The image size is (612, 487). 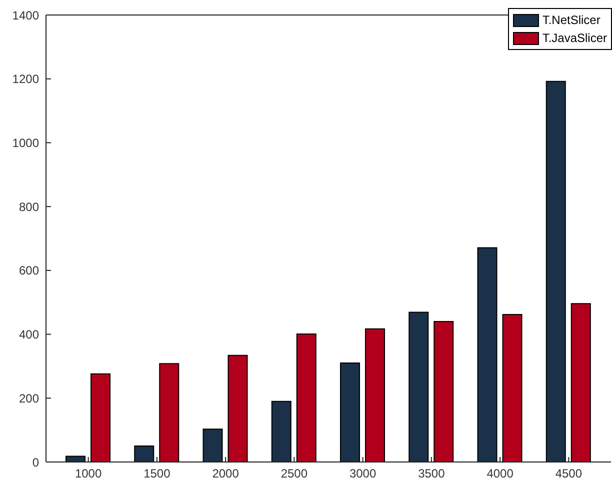 What do you see at coordinates (29, 271) in the screenshot?
I see `y-tick-label: 600` at bounding box center [29, 271].